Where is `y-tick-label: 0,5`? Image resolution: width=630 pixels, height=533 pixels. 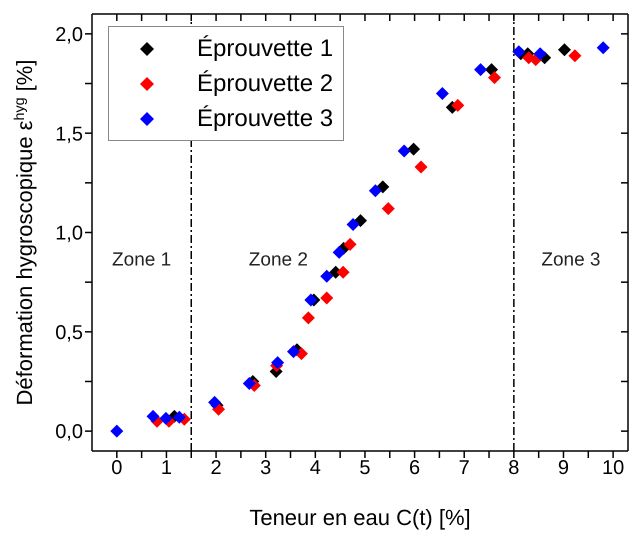
y-tick-label: 0,5 is located at coordinates (69, 333).